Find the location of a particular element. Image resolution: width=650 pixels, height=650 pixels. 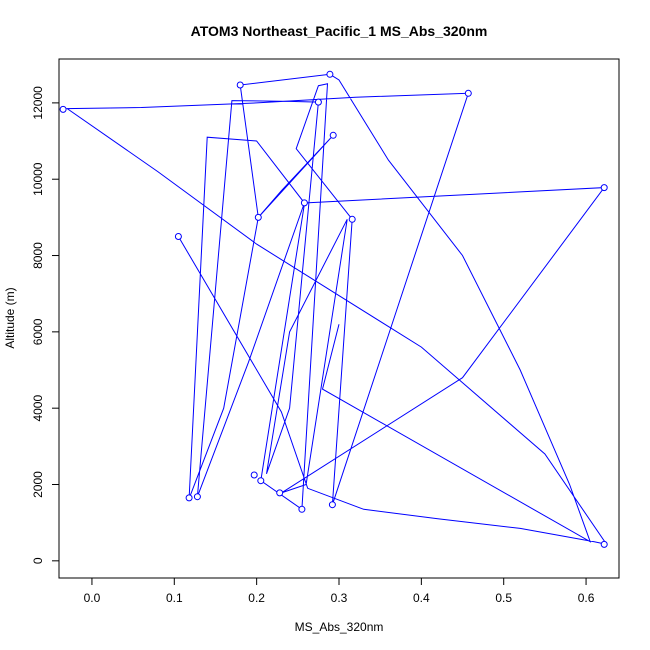

x-axis: 0.0 0.1 0.2 0.3 0.4 0.5 0.6 is located at coordinates (339, 591).